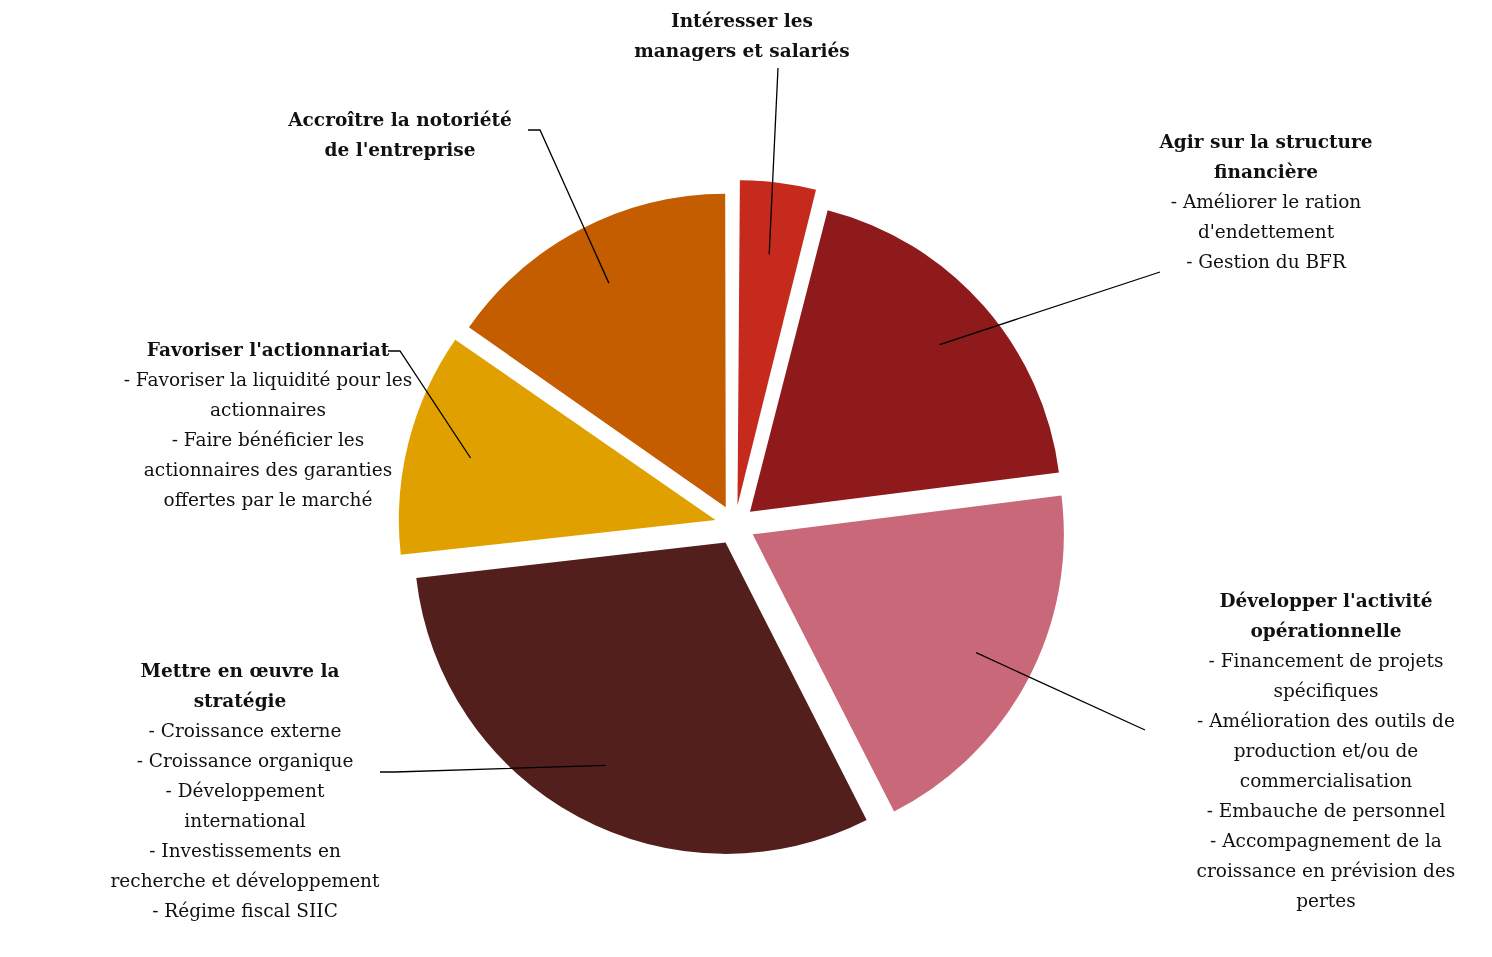 This screenshot has width=1492, height=957. What do you see at coordinates (1266, 261) in the screenshot?
I see `text: - Gestion du BFR` at bounding box center [1266, 261].